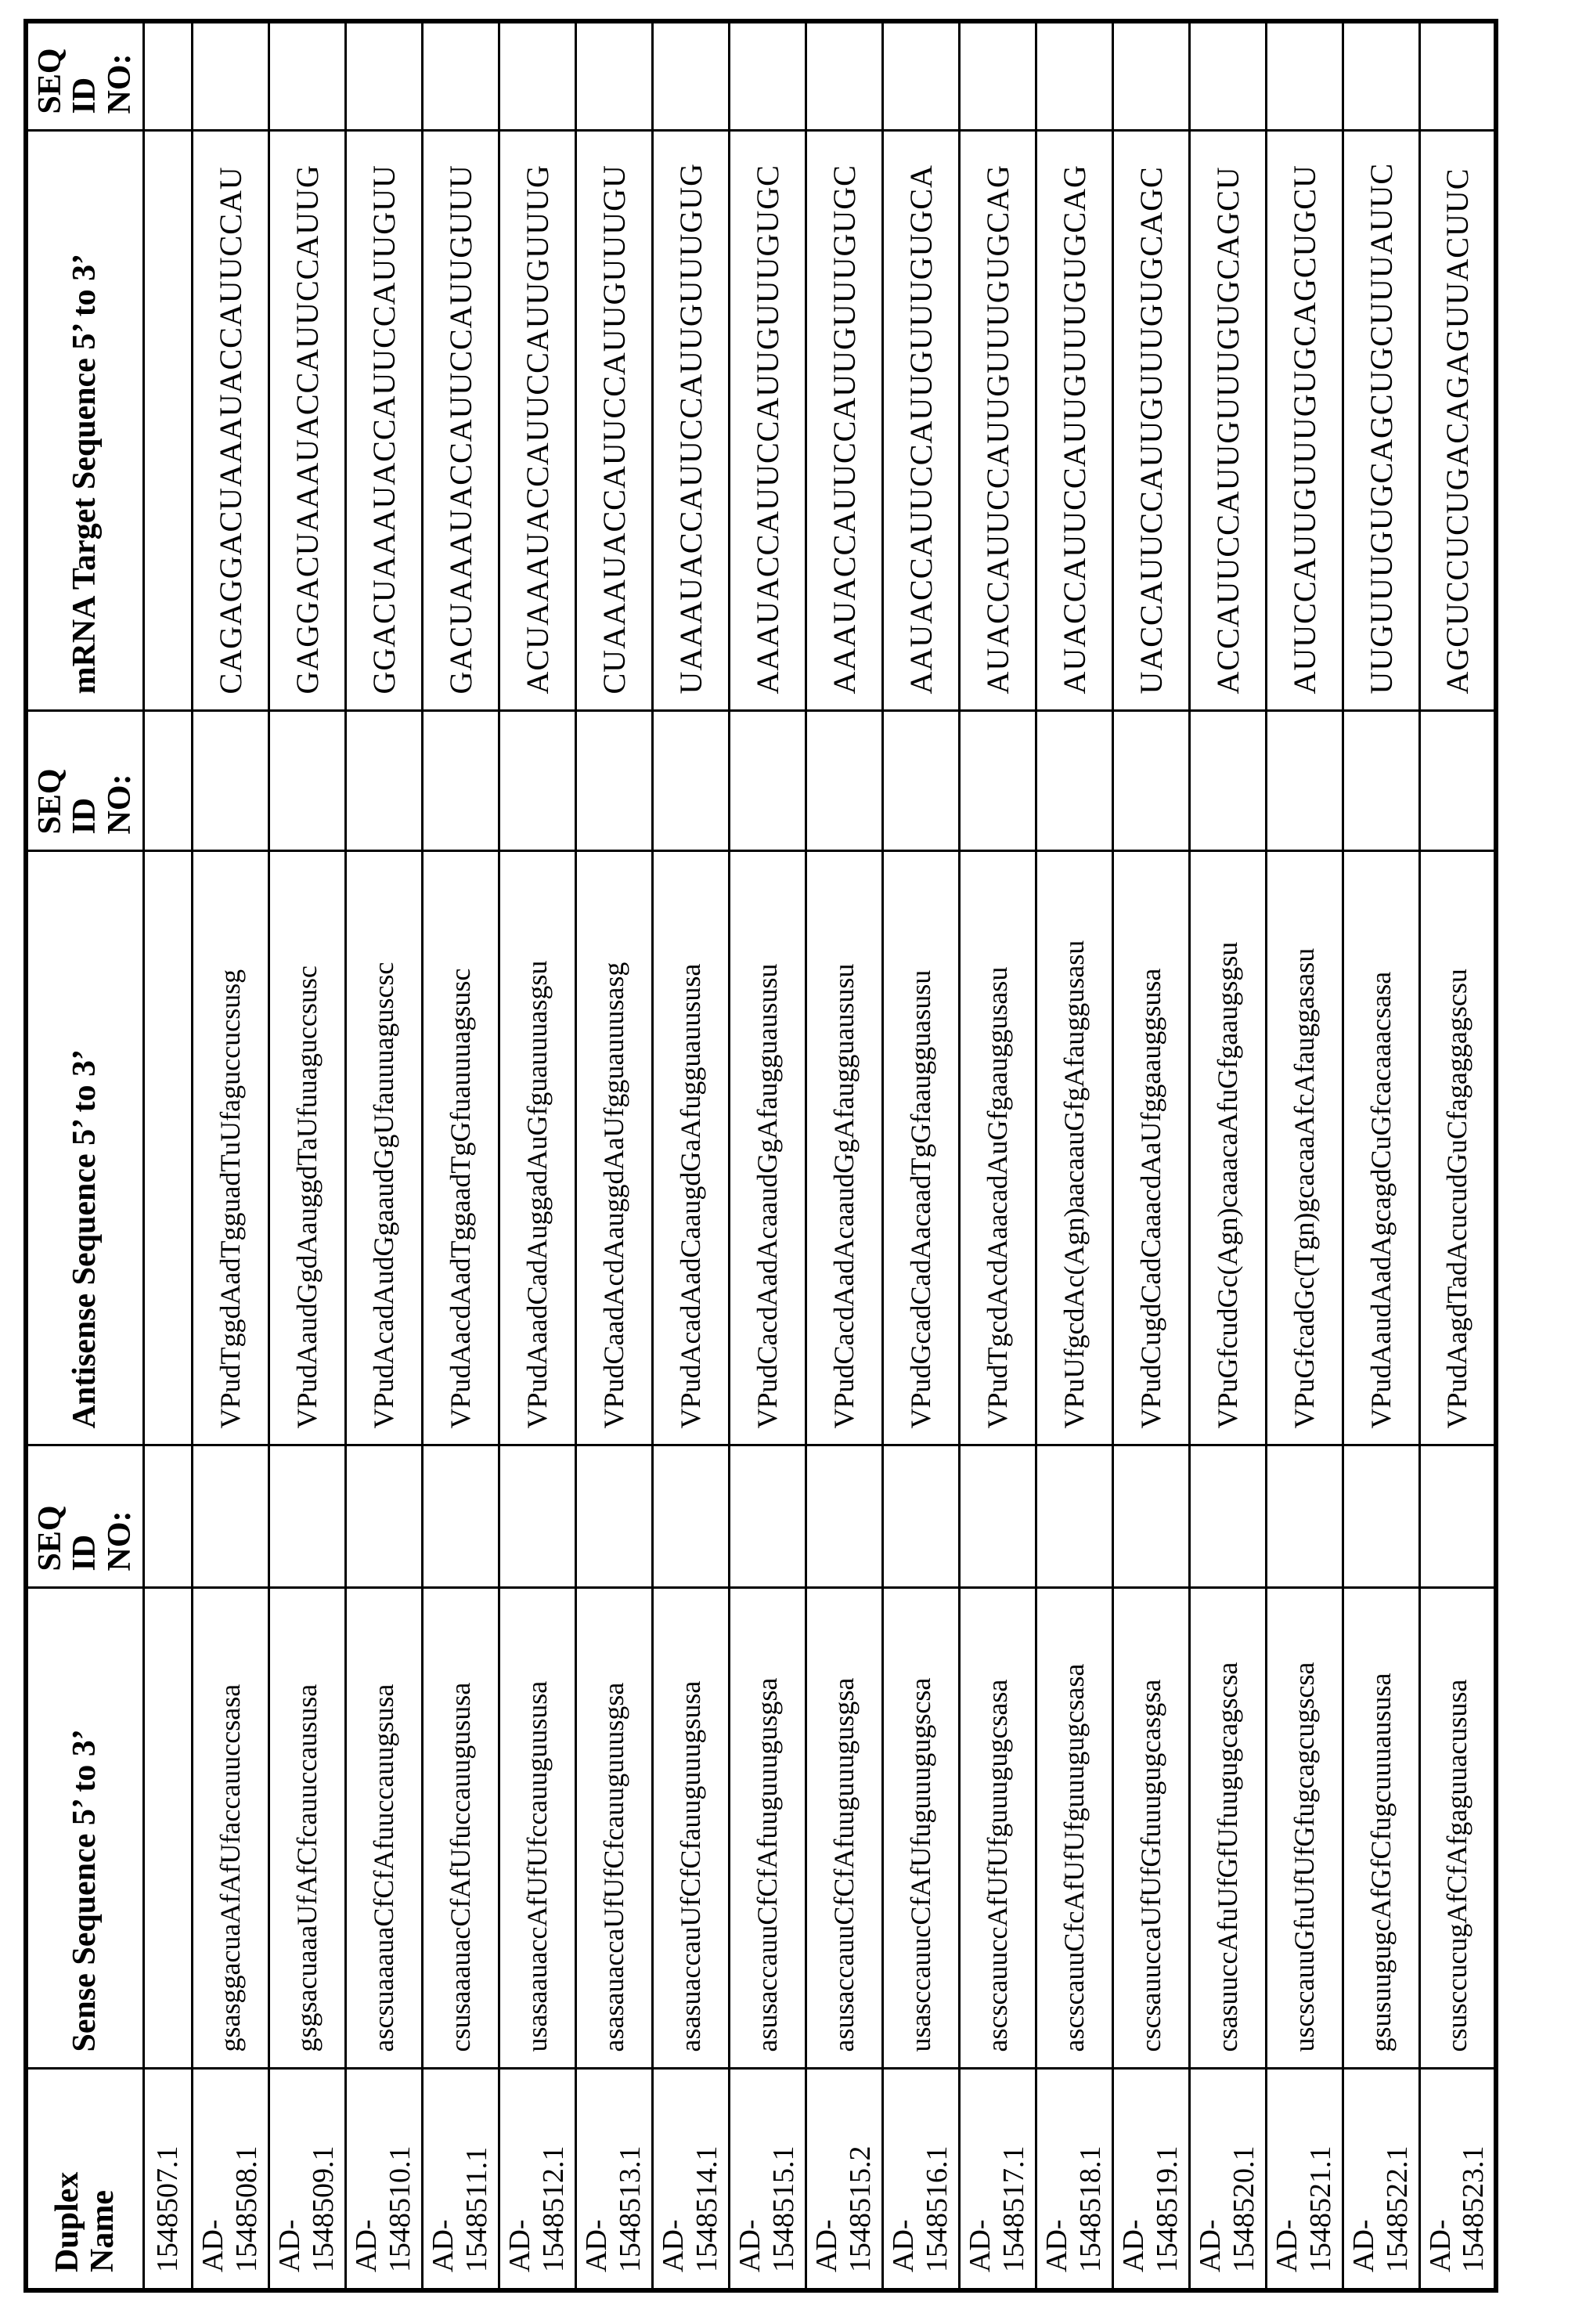 Image resolution: width=1586 pixels, height=2324 pixels. Describe the element at coordinates (920, 421) in the screenshot. I see `mrna-target-cell: AAUACCAUUCCAUUGUUUGUGCA` at that location.